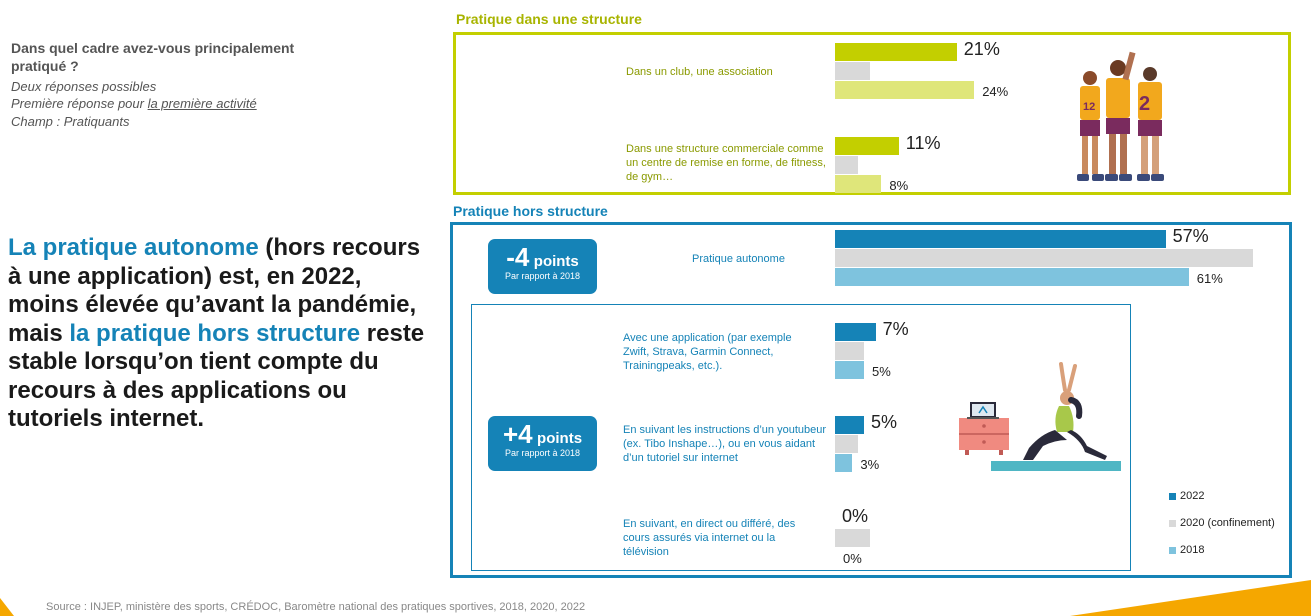  I want to click on laptop-icon, so click(983, 410).